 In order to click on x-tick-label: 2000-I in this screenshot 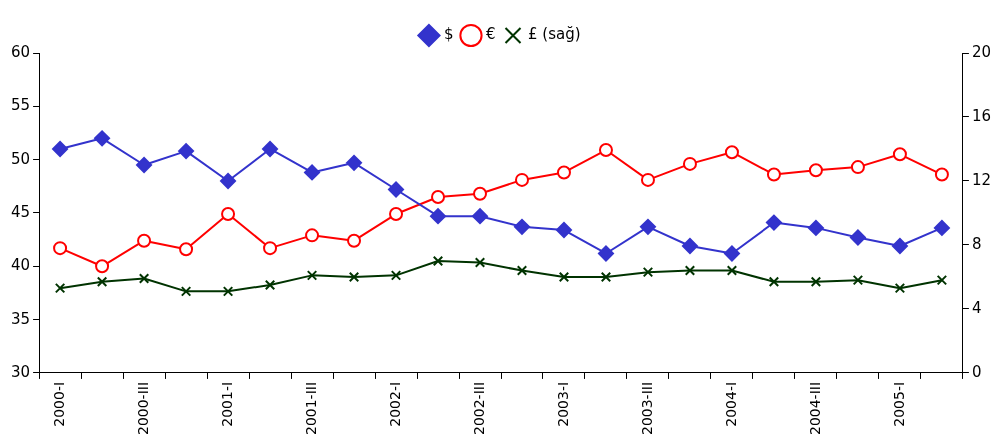, I will do `click(58, 404)`.